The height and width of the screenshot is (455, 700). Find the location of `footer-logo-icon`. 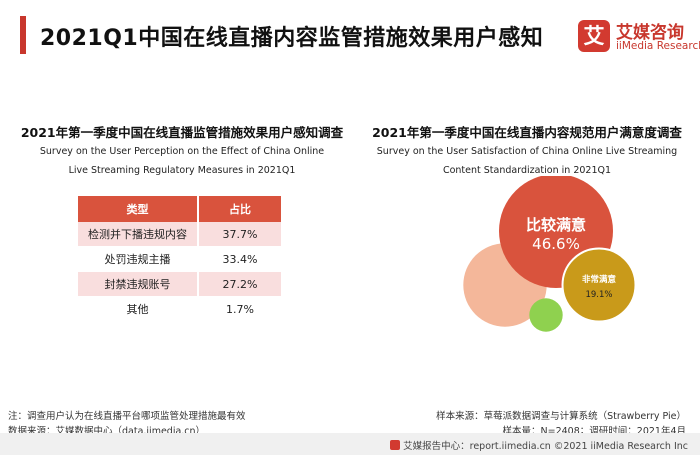

footer-logo-icon is located at coordinates (395, 445).